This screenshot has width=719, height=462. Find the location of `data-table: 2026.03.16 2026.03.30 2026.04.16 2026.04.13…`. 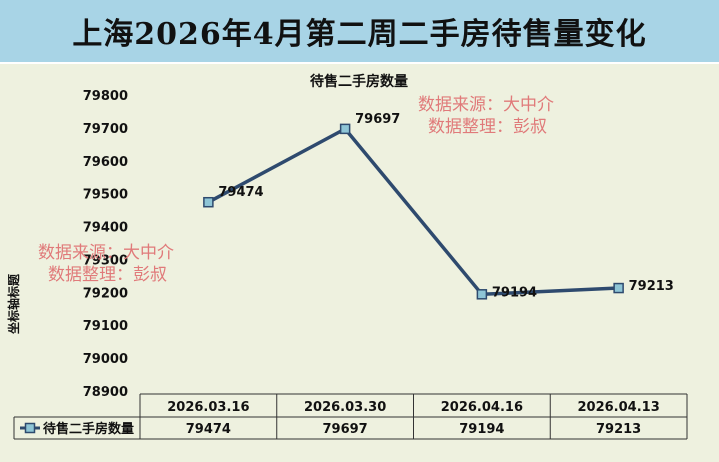

data-table: 2026.03.16 2026.03.30 2026.04.16 2026.04.13… is located at coordinates (350, 416).